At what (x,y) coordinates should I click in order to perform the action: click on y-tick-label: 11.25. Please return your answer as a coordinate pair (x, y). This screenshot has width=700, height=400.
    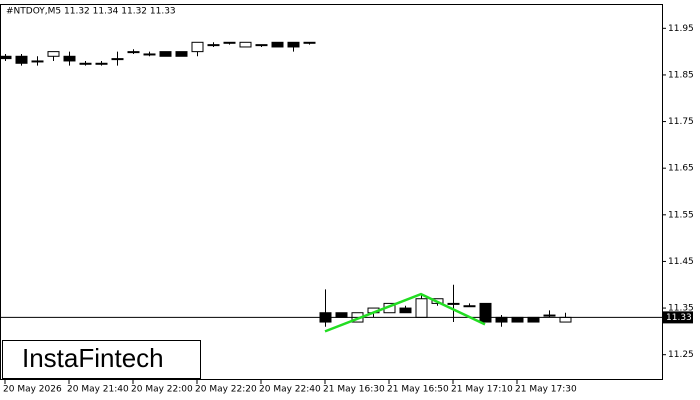
    Looking at the image, I should click on (681, 355).